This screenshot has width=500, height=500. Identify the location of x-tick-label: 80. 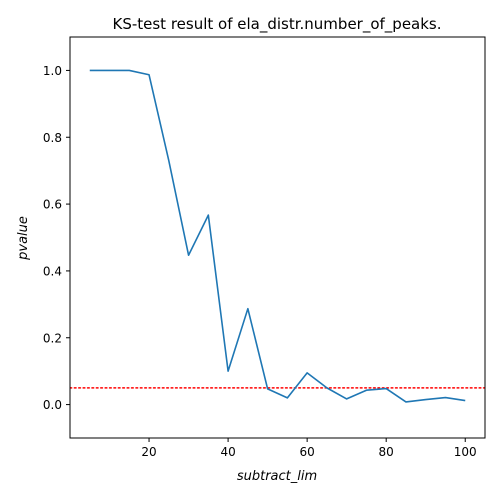
(386, 452).